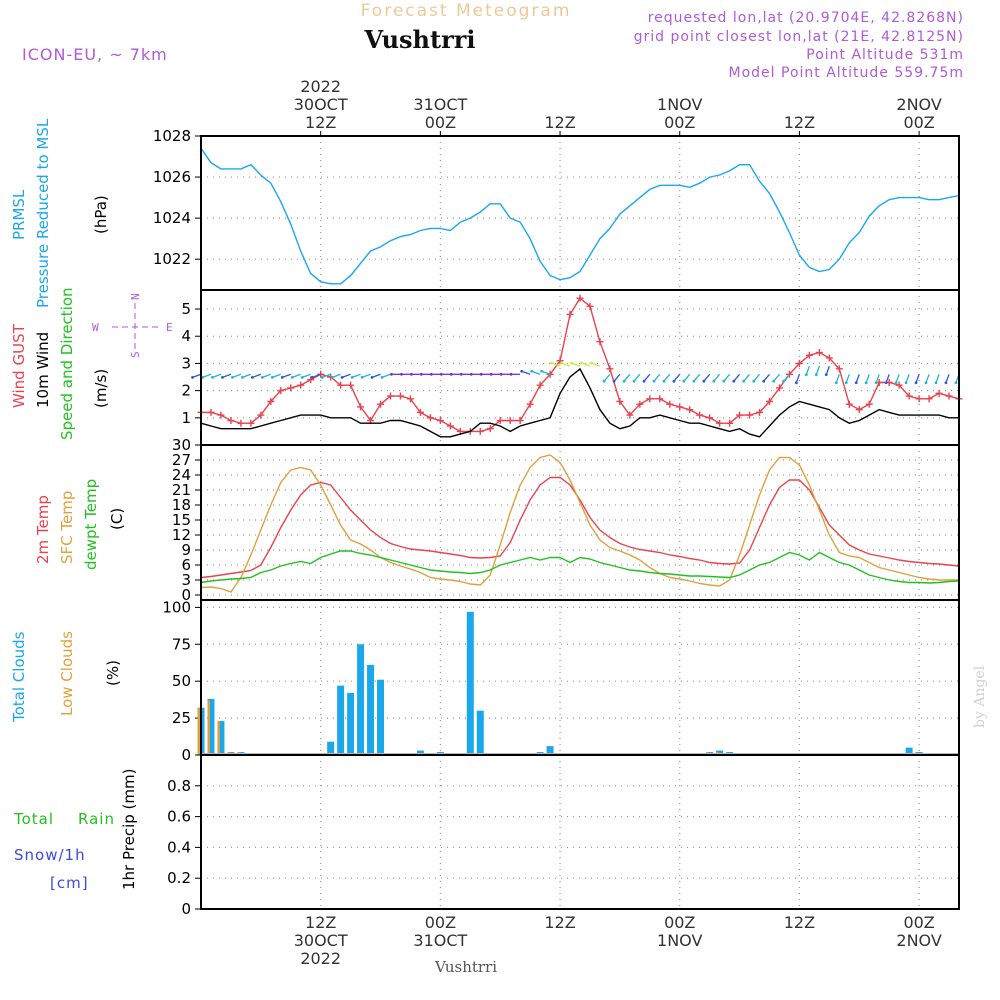  Describe the element at coordinates (172, 218) in the screenshot. I see `pressure-ytick-label: 1024` at that location.